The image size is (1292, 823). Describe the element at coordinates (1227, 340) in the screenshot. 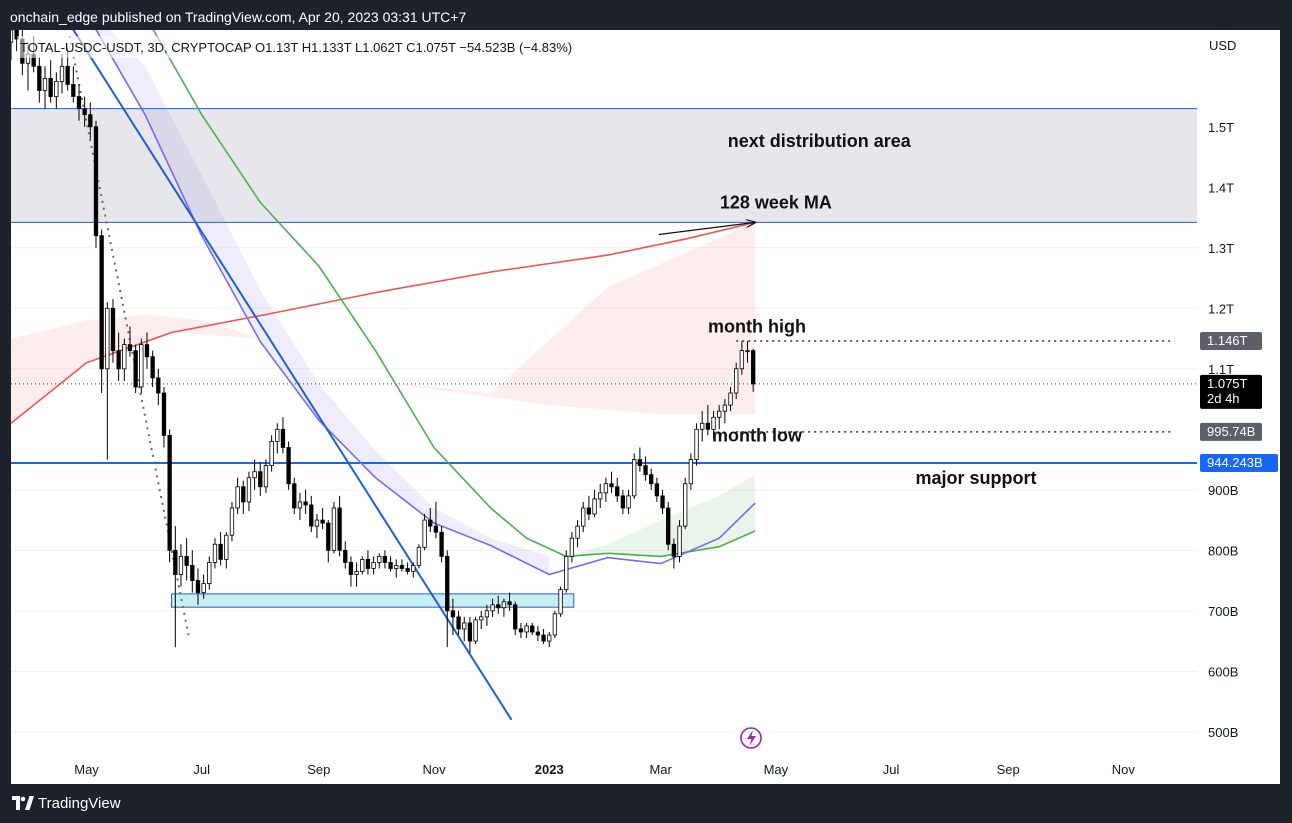

I see `price-label: 1.146T` at that location.